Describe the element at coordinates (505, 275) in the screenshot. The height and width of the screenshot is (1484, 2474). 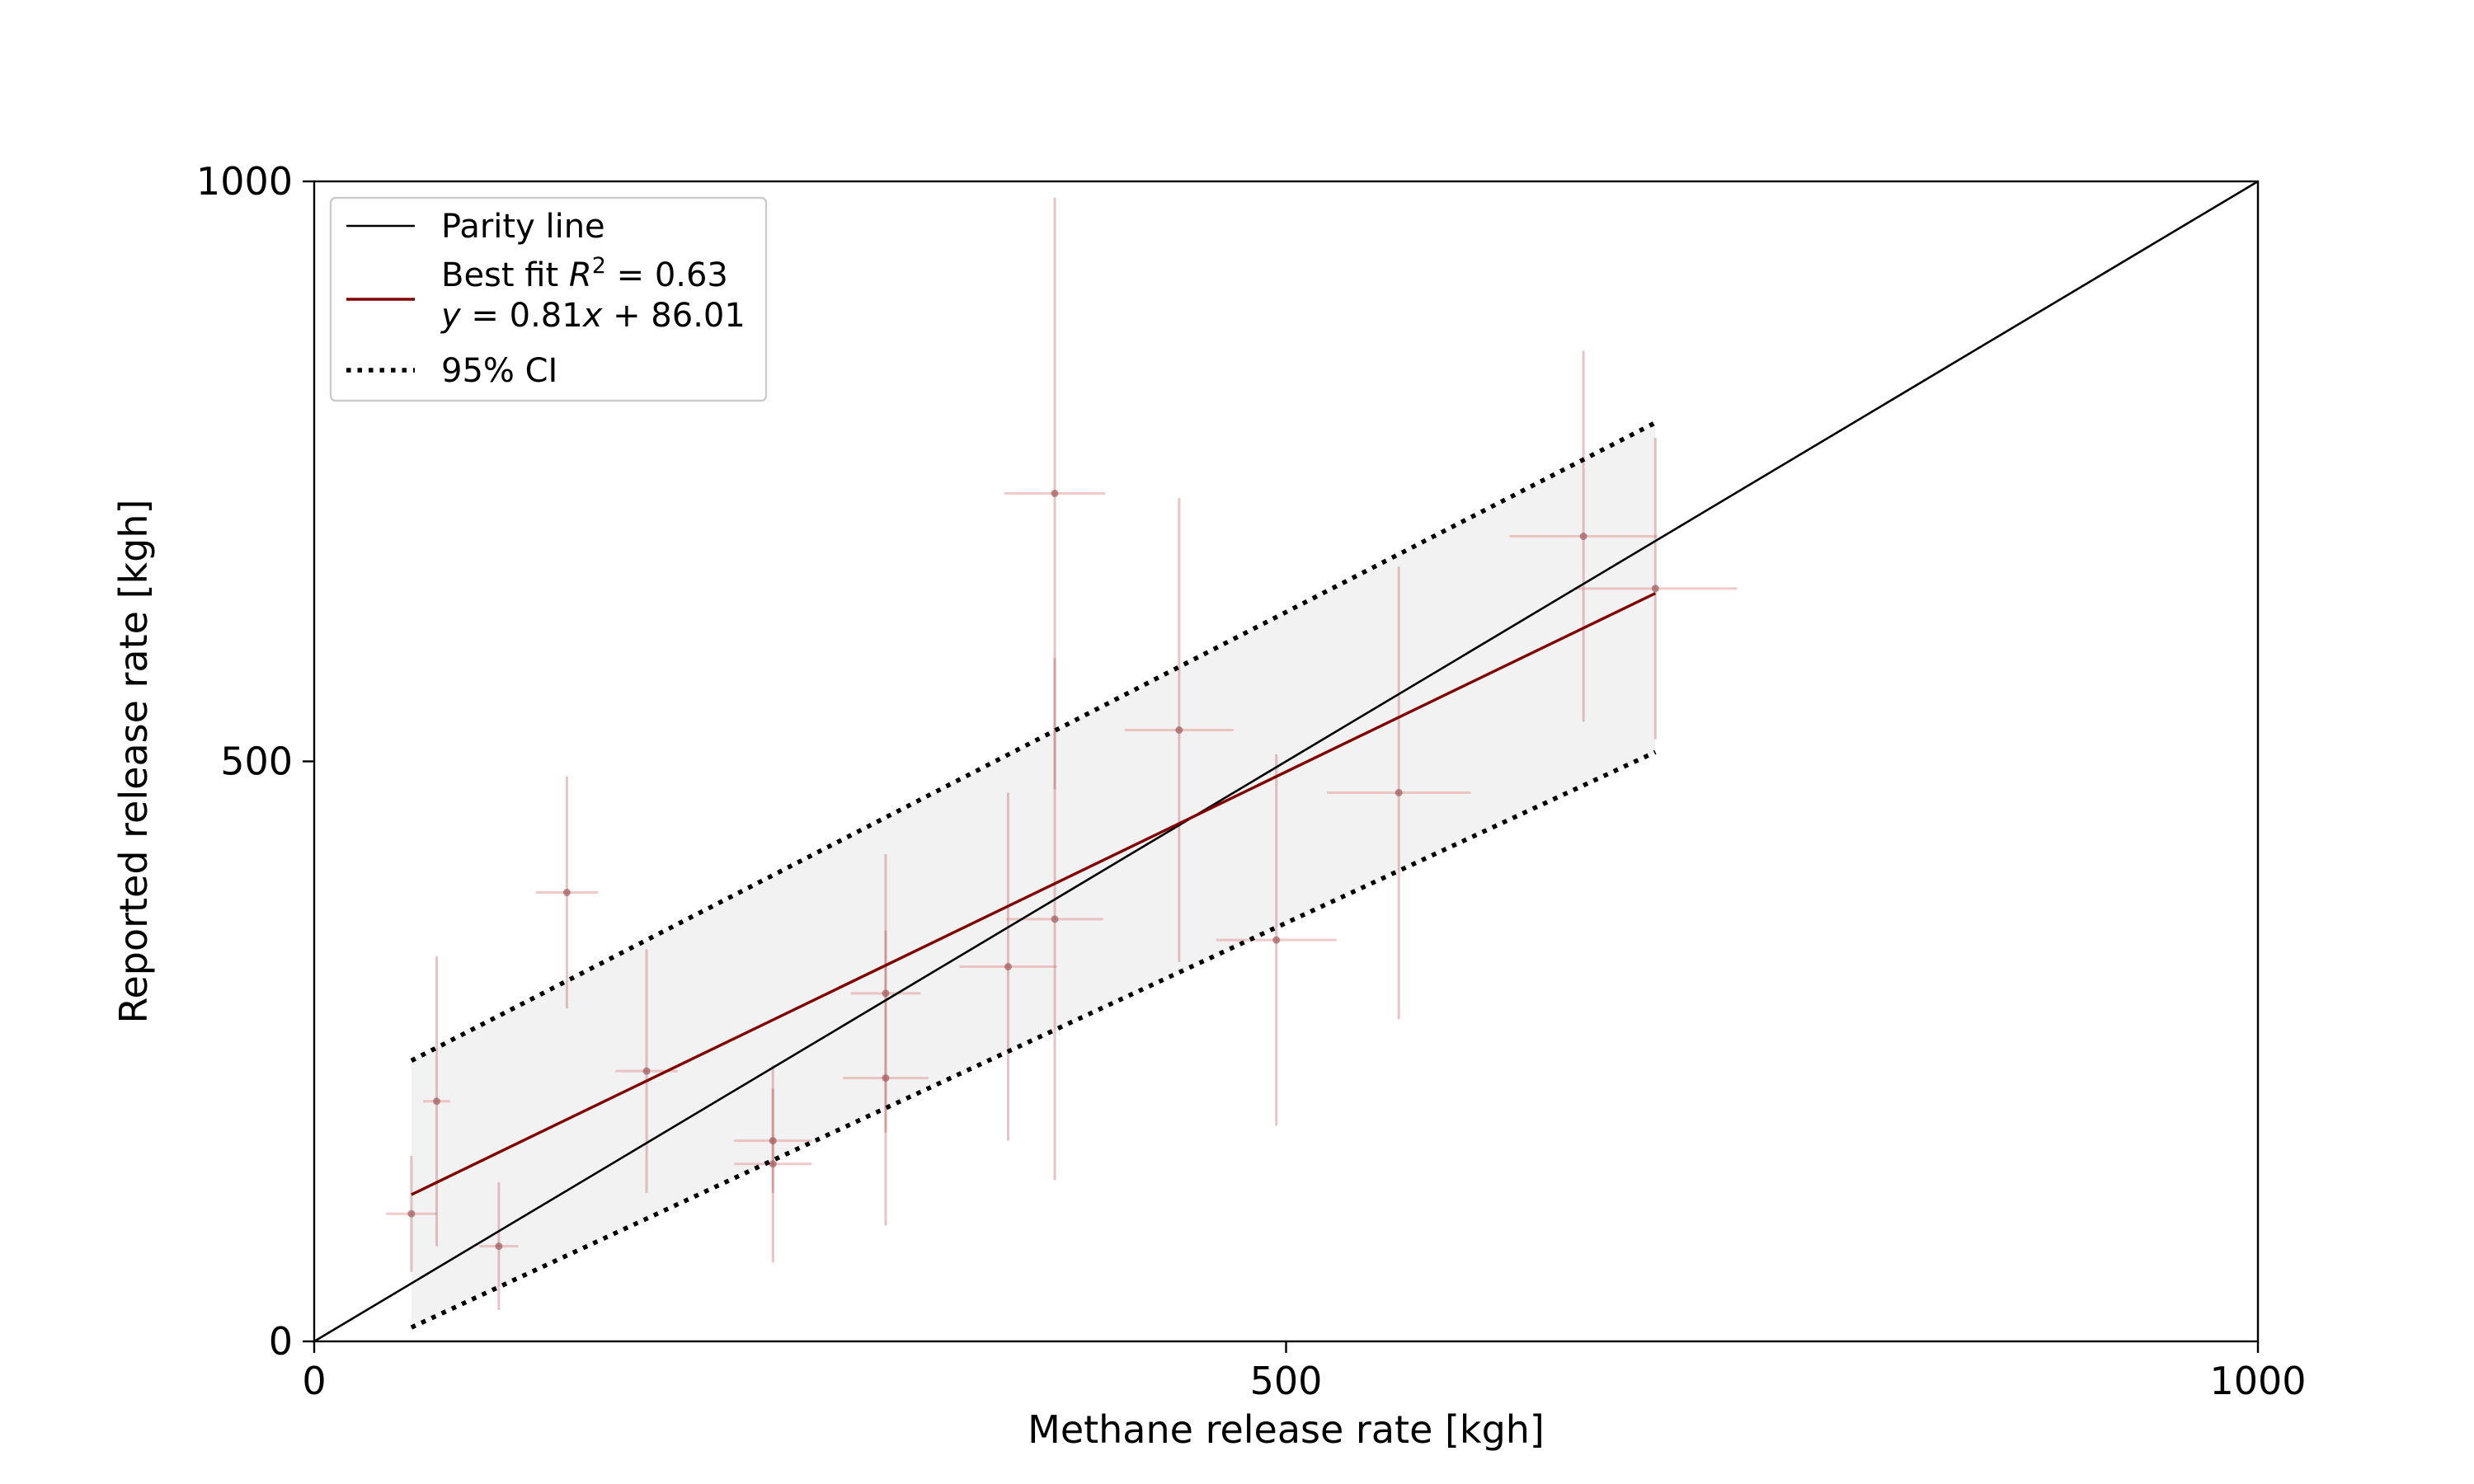
I see `legend-fit-prefix: Best fit` at that location.